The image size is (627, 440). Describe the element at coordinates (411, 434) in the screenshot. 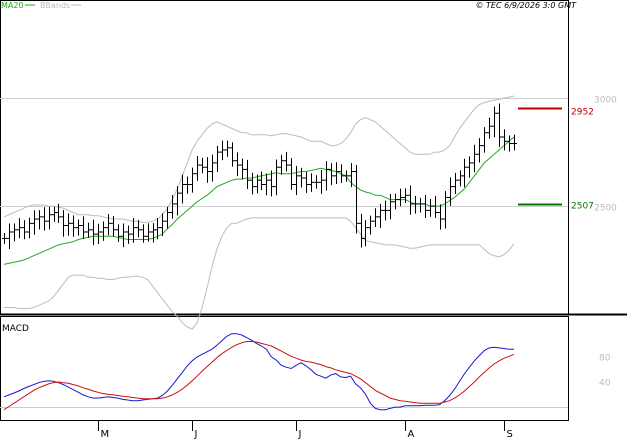

I see `x-tick-label: A` at that location.